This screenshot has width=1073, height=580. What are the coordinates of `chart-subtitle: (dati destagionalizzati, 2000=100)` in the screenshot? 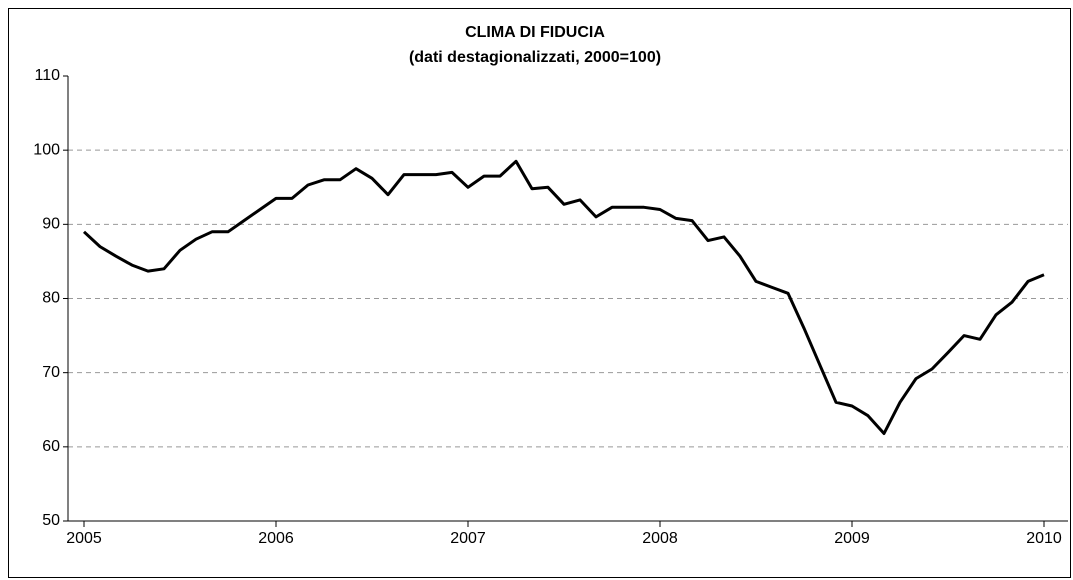 It's located at (535, 57).